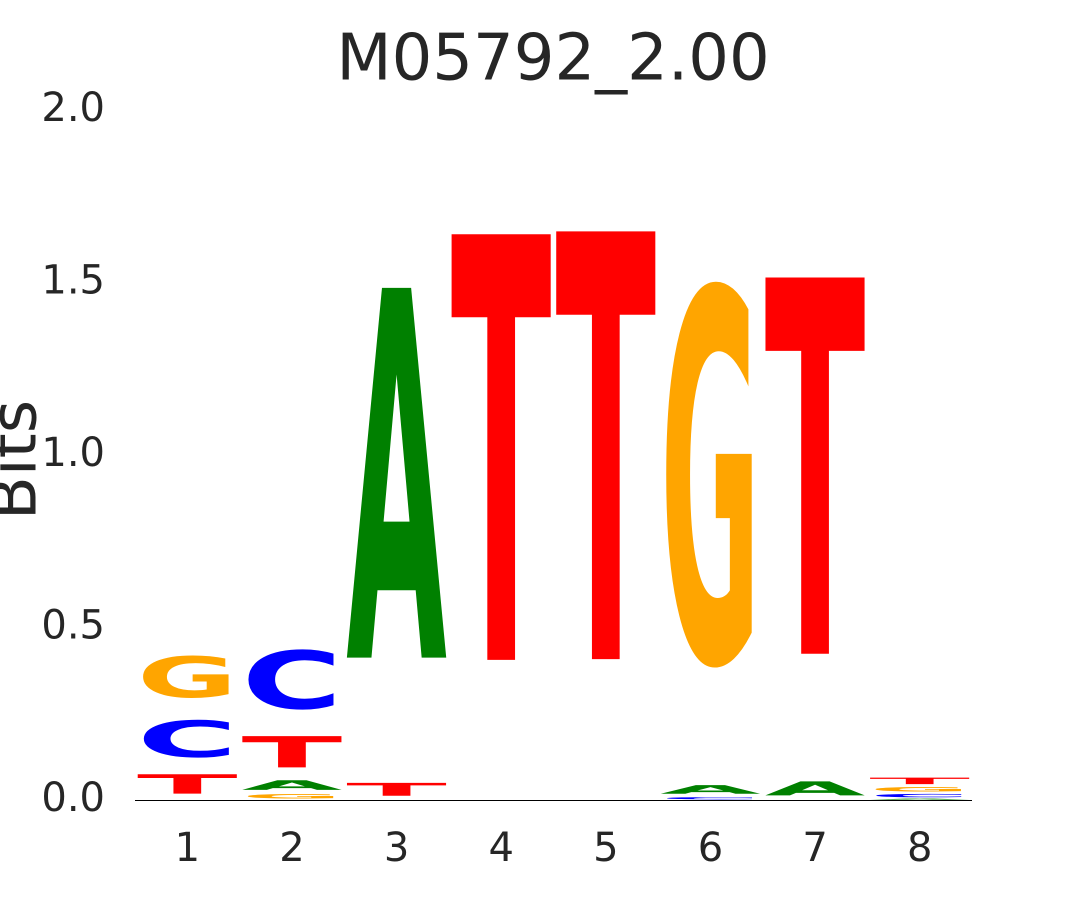 The width and height of the screenshot is (1080, 900). Describe the element at coordinates (73, 798) in the screenshot. I see `y-tick-label: 0.0` at that location.